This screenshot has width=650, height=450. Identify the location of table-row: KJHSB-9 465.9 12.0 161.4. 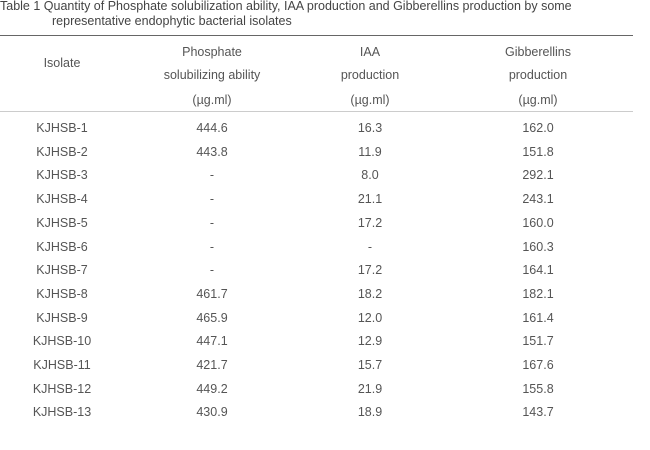
(325, 321).